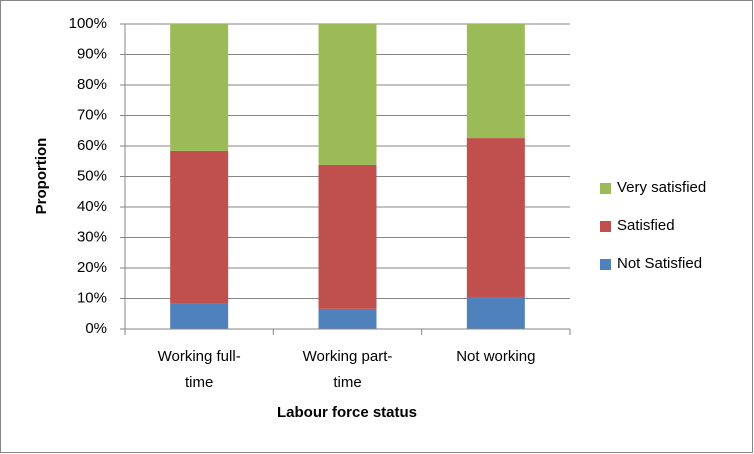 The width and height of the screenshot is (754, 454). I want to click on y-tick-label: 0%, so click(96, 328).